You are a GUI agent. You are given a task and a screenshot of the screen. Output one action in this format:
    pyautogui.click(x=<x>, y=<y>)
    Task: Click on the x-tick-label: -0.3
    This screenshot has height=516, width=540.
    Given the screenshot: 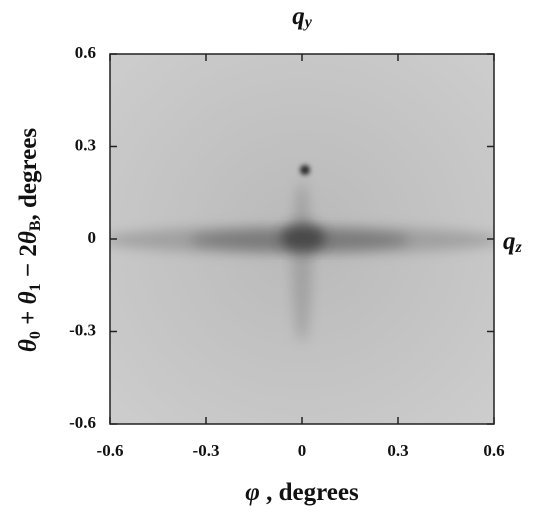 What is the action you would take?
    pyautogui.click(x=206, y=450)
    